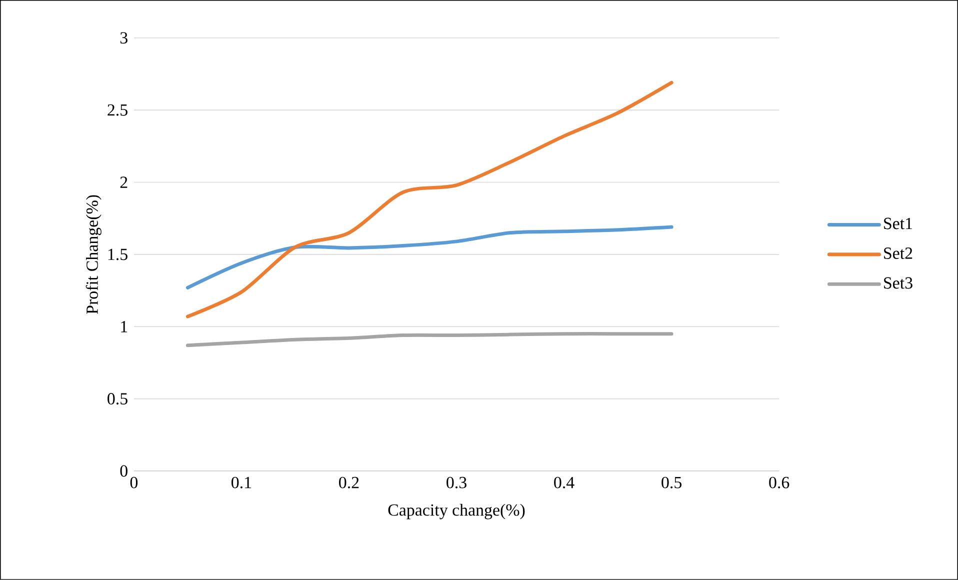  I want to click on y-tick-label: 1, so click(124, 326).